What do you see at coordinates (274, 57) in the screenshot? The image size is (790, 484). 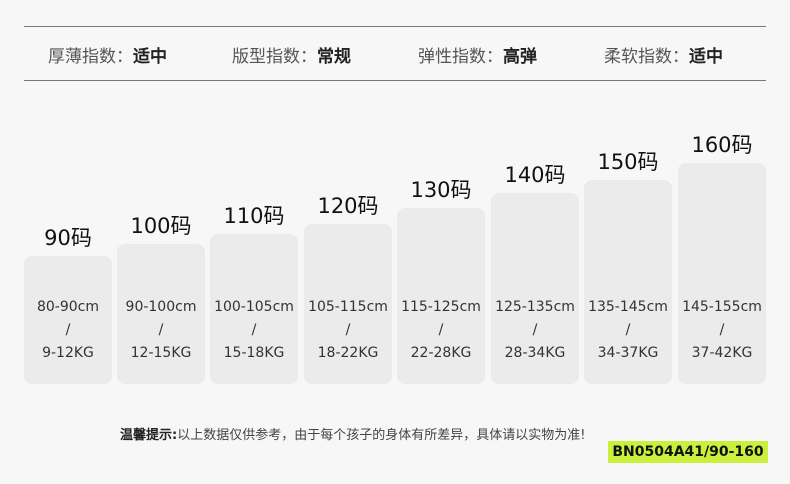 I see `attribute-label: 版型指数：` at bounding box center [274, 57].